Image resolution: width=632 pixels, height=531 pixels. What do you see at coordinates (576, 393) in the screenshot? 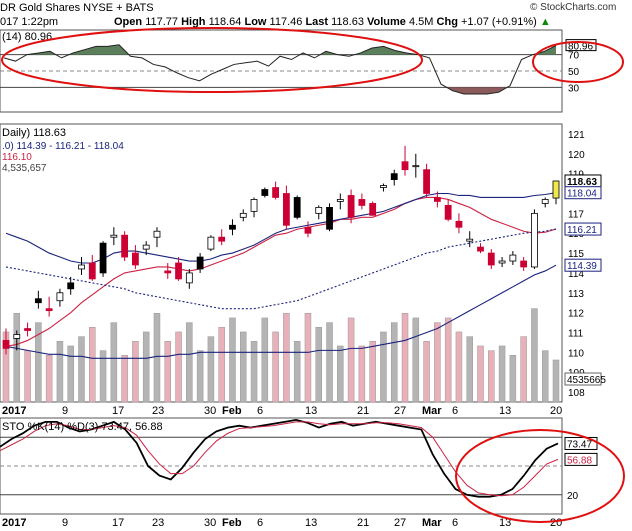
I see `price-tick-label: 108` at bounding box center [576, 393].